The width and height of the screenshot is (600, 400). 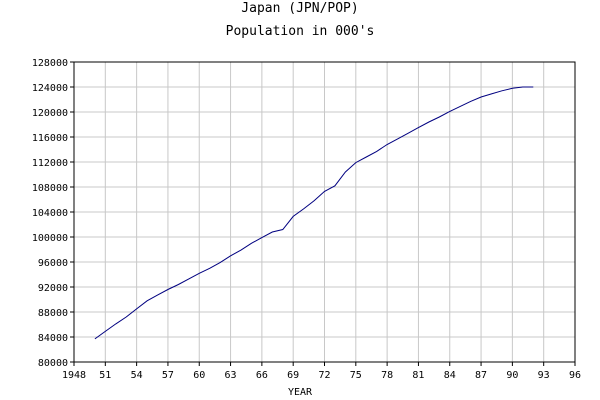 What do you see at coordinates (53, 263) in the screenshot?
I see `y-tick-label: 96000` at bounding box center [53, 263].